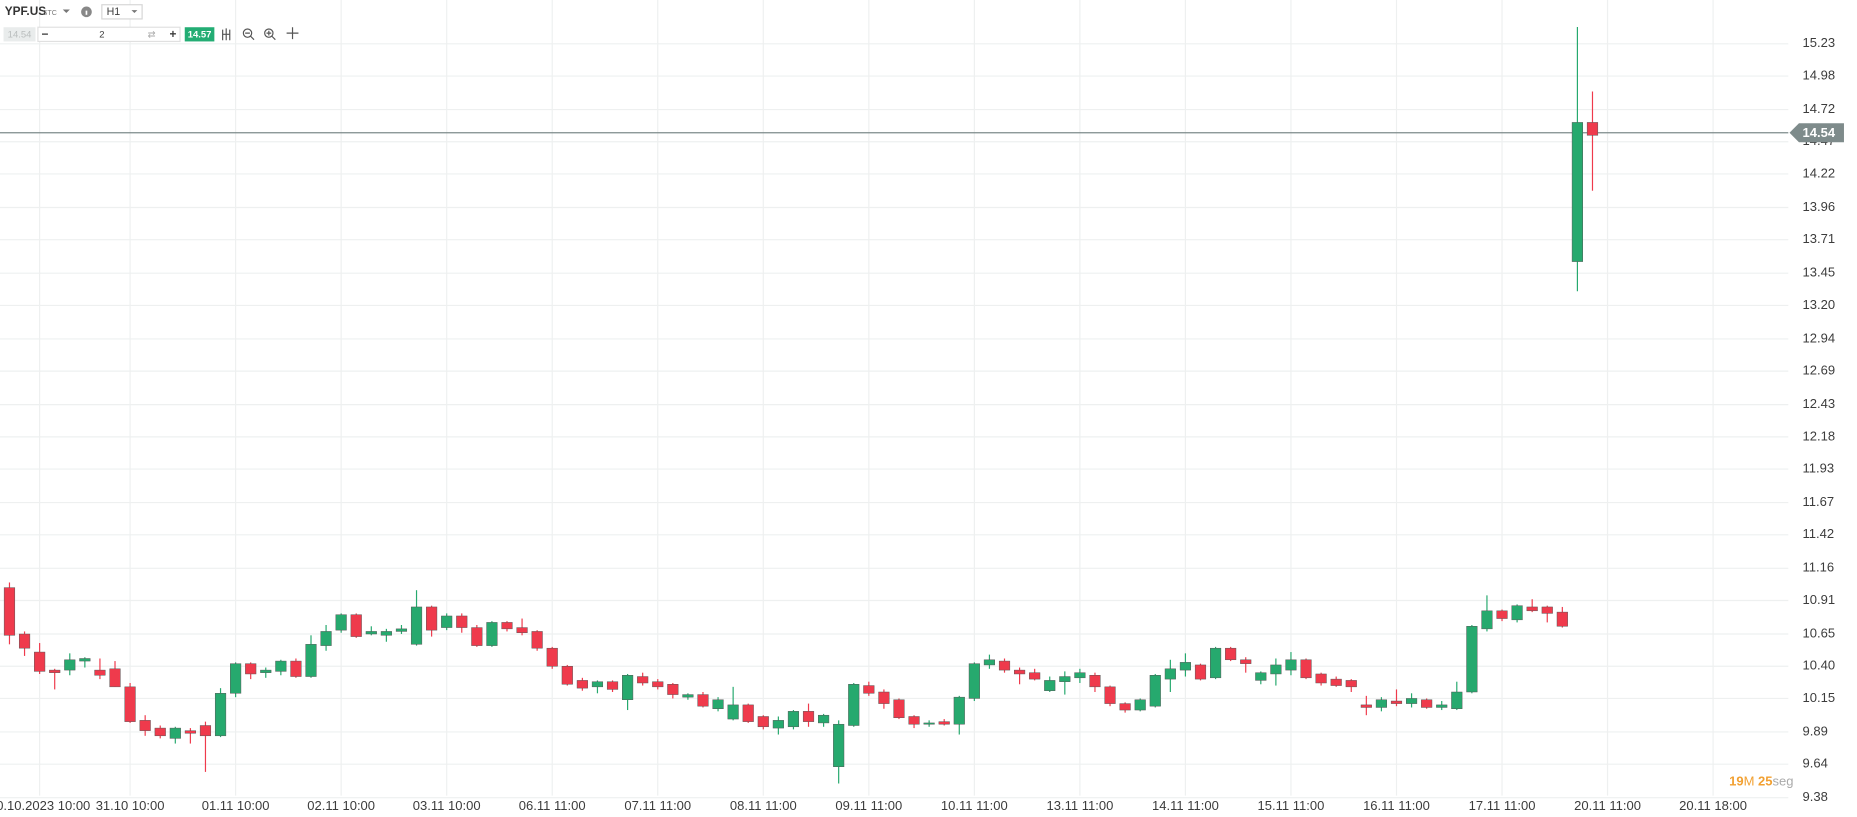 The height and width of the screenshot is (817, 1857). Describe the element at coordinates (292, 33) in the screenshot. I see `crosshair-icon` at that location.